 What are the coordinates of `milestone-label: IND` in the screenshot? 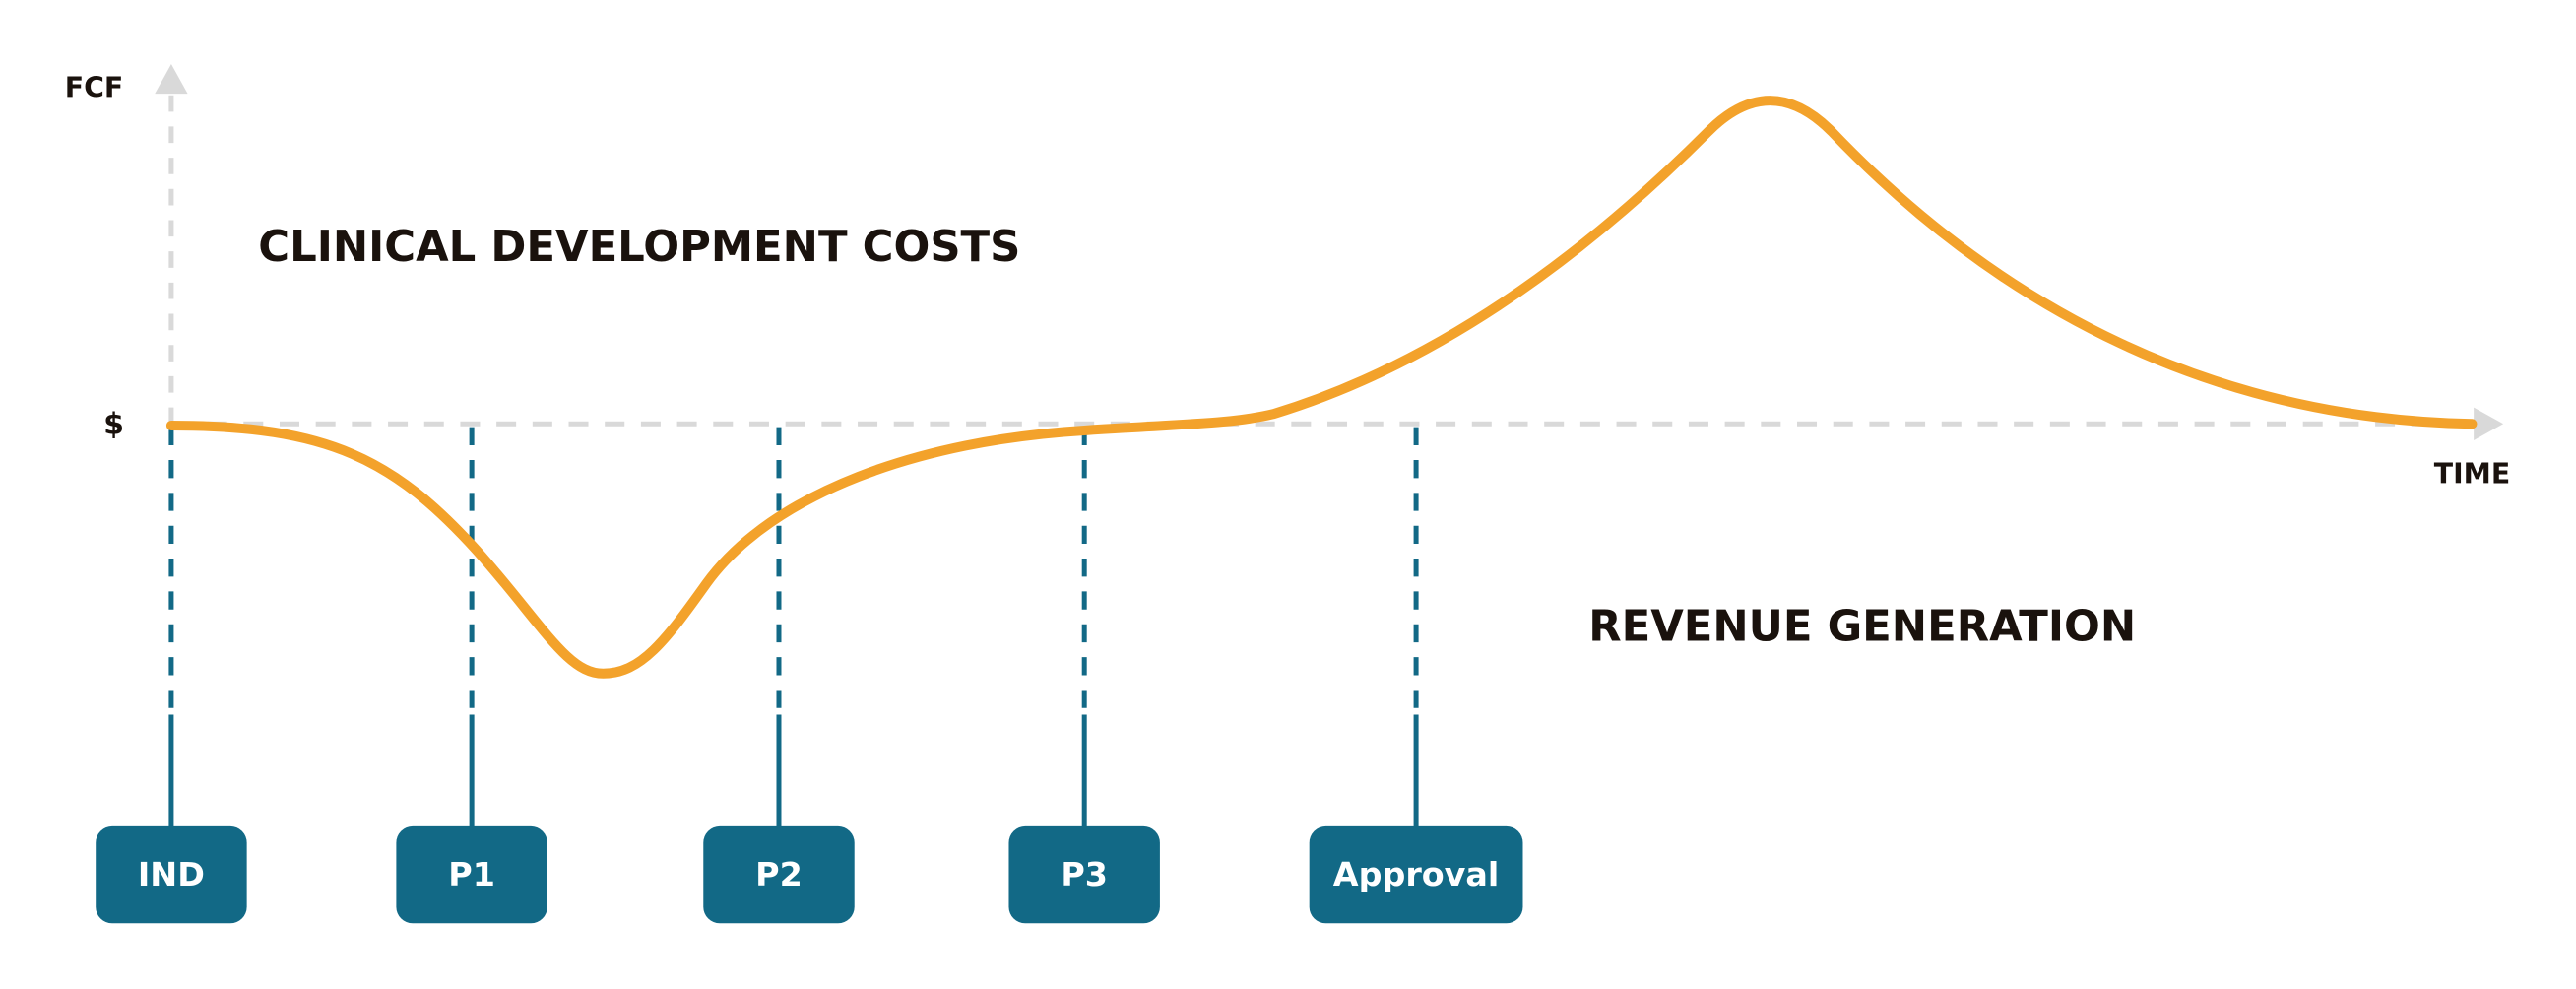 It's located at (171, 874).